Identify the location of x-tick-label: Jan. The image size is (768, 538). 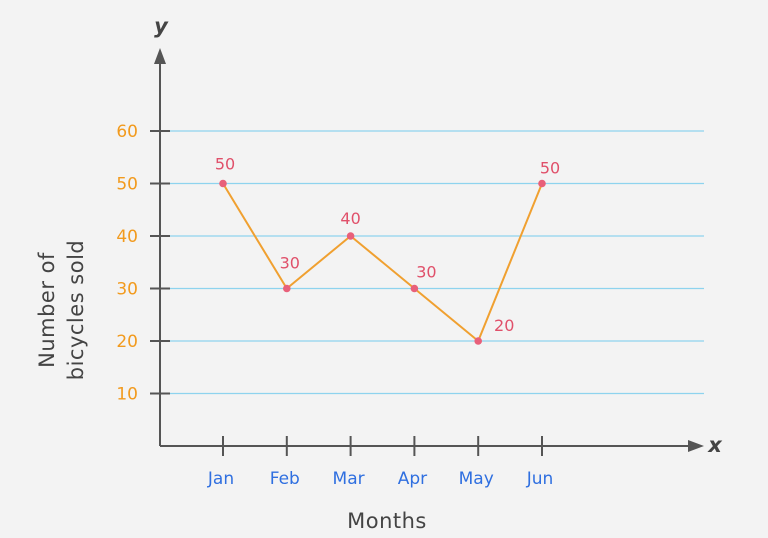
(220, 479).